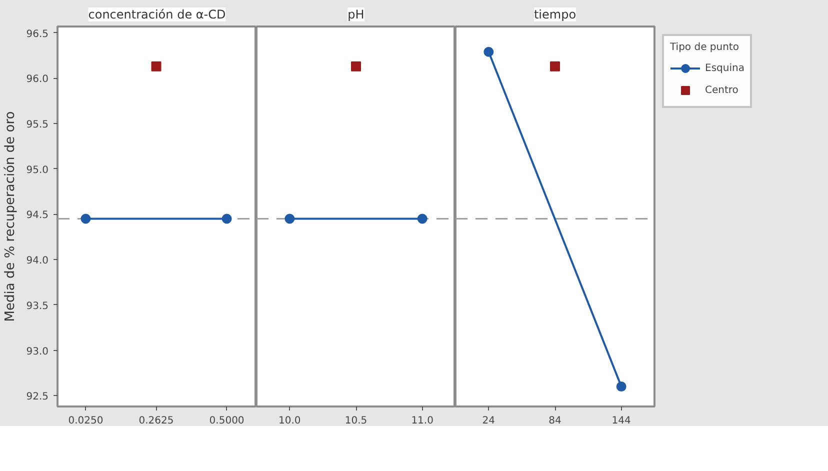 Image resolution: width=828 pixels, height=471 pixels. Describe the element at coordinates (356, 15) in the screenshot. I see `chart-title: pH` at that location.